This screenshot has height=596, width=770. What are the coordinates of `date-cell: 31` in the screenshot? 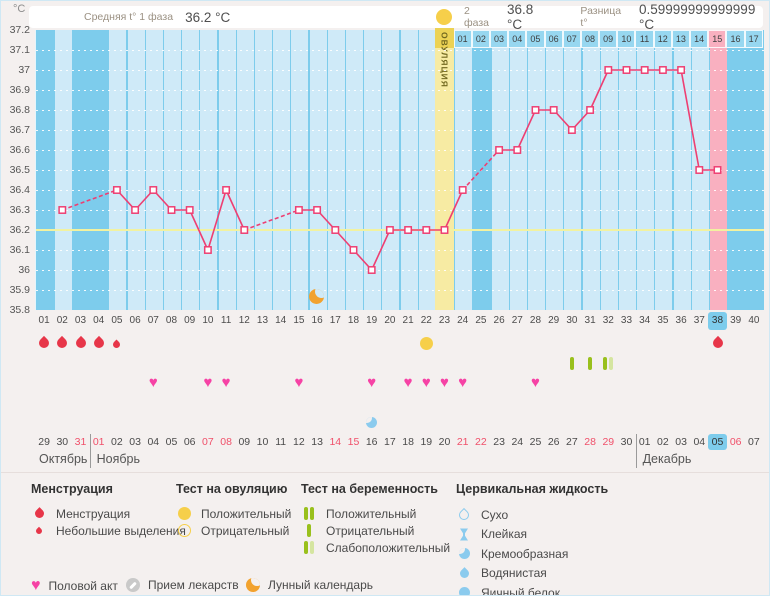 It's located at (80, 442).